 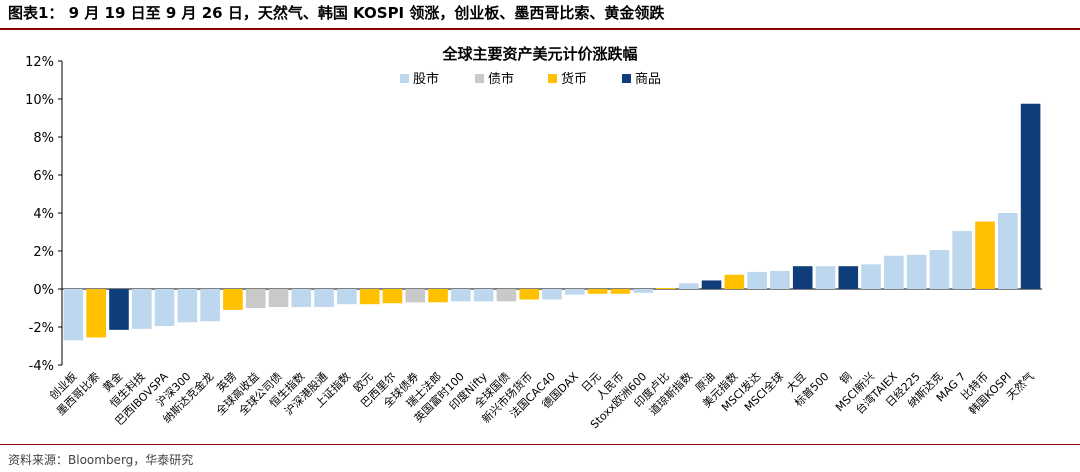 What do you see at coordinates (43, 138) in the screenshot?
I see `y-tick-label: 8%` at bounding box center [43, 138].